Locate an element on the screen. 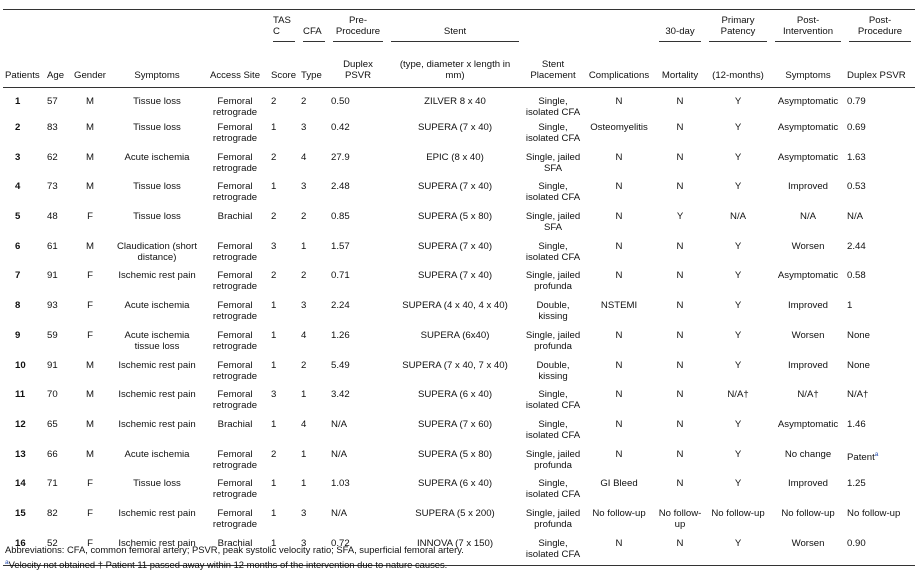 This screenshot has height=576, width=917. column-header: Duplex PSVR is located at coordinates (358, 67).